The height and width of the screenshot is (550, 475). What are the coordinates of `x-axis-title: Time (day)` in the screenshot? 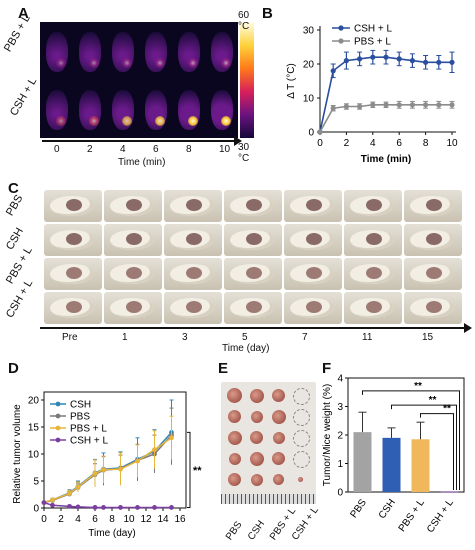 It's located at (111, 533).